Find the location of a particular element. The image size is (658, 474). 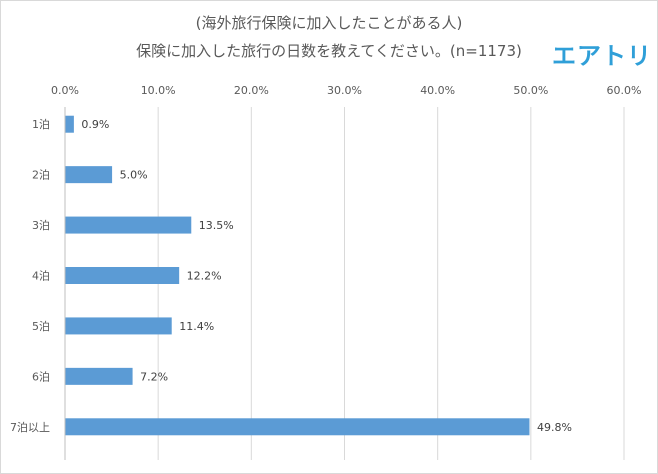

data-label: 13.5% is located at coordinates (216, 225).